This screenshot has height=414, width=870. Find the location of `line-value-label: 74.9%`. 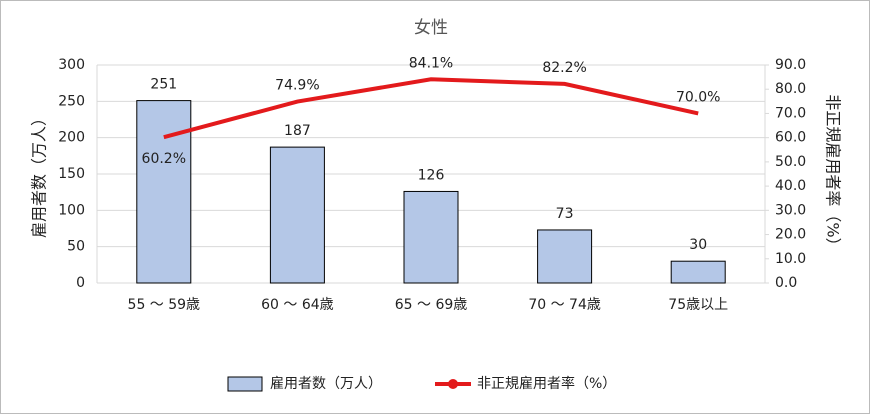

line-value-label: 74.9% is located at coordinates (297, 86).